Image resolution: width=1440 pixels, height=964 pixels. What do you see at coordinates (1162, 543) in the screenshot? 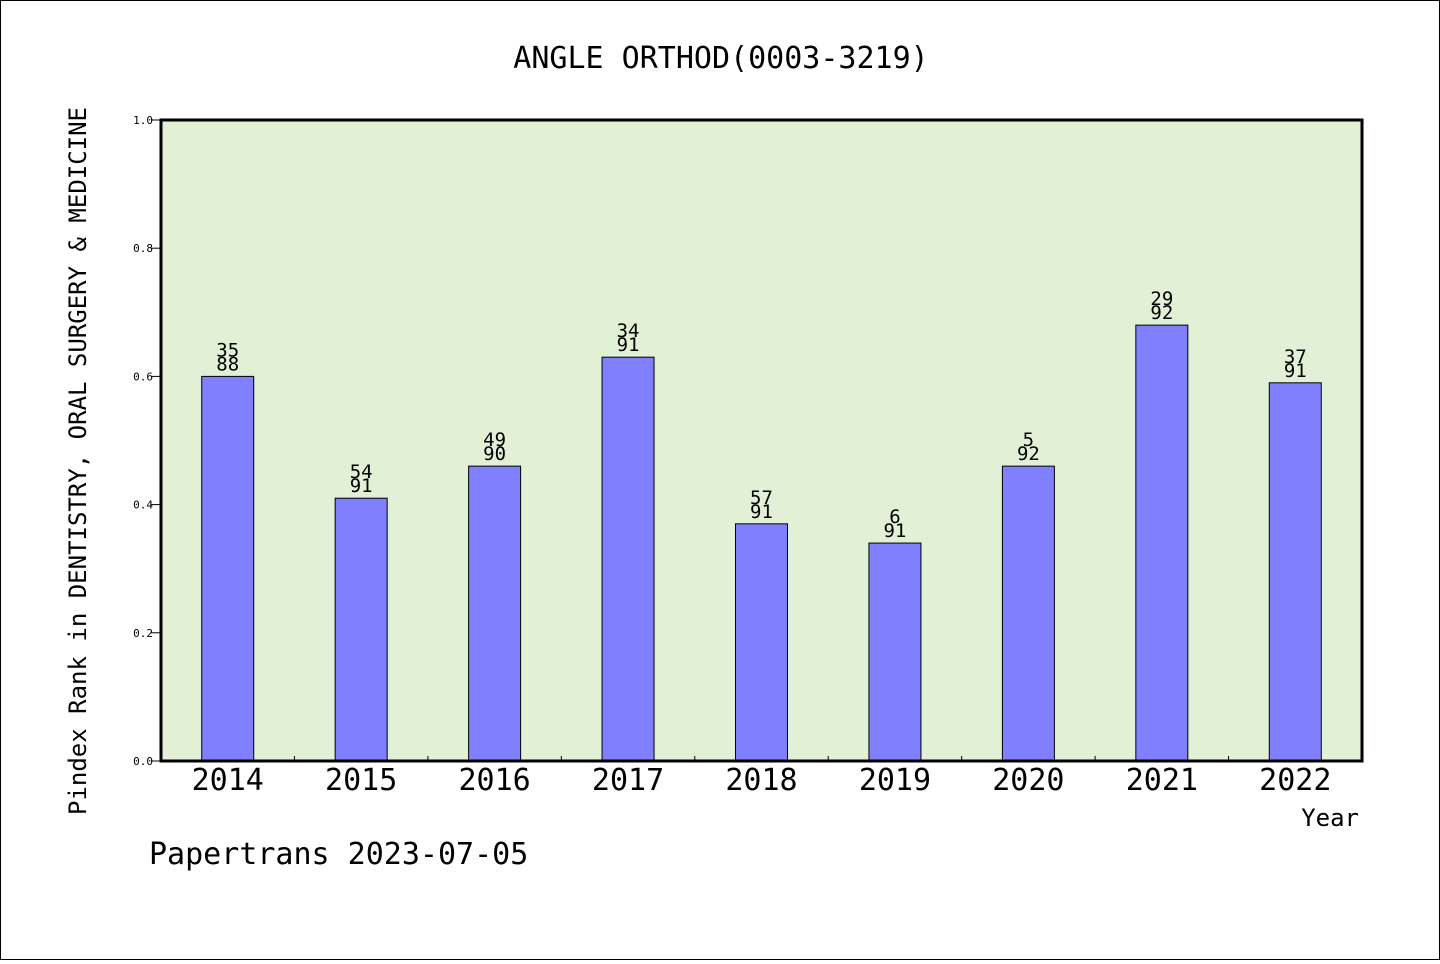
I see `bar-2021` at bounding box center [1162, 543].